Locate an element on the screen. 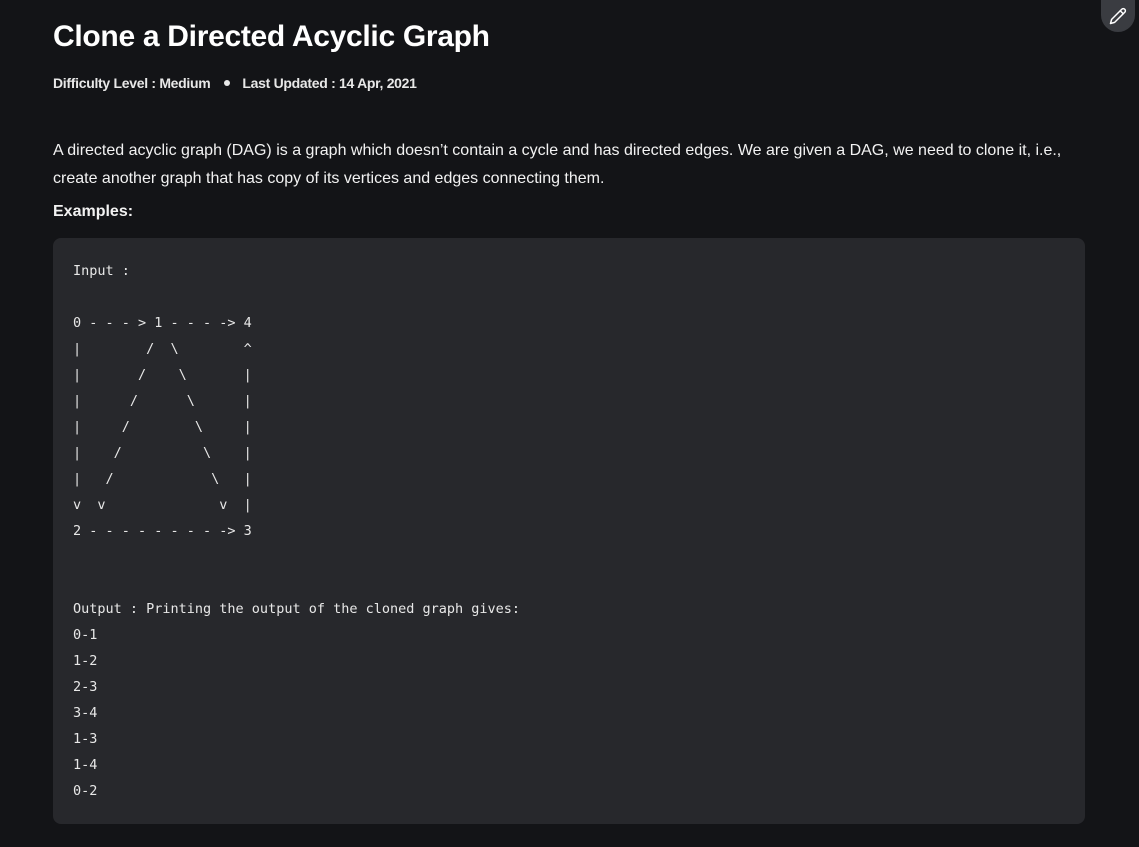  pencil-icon is located at coordinates (1118, 16).